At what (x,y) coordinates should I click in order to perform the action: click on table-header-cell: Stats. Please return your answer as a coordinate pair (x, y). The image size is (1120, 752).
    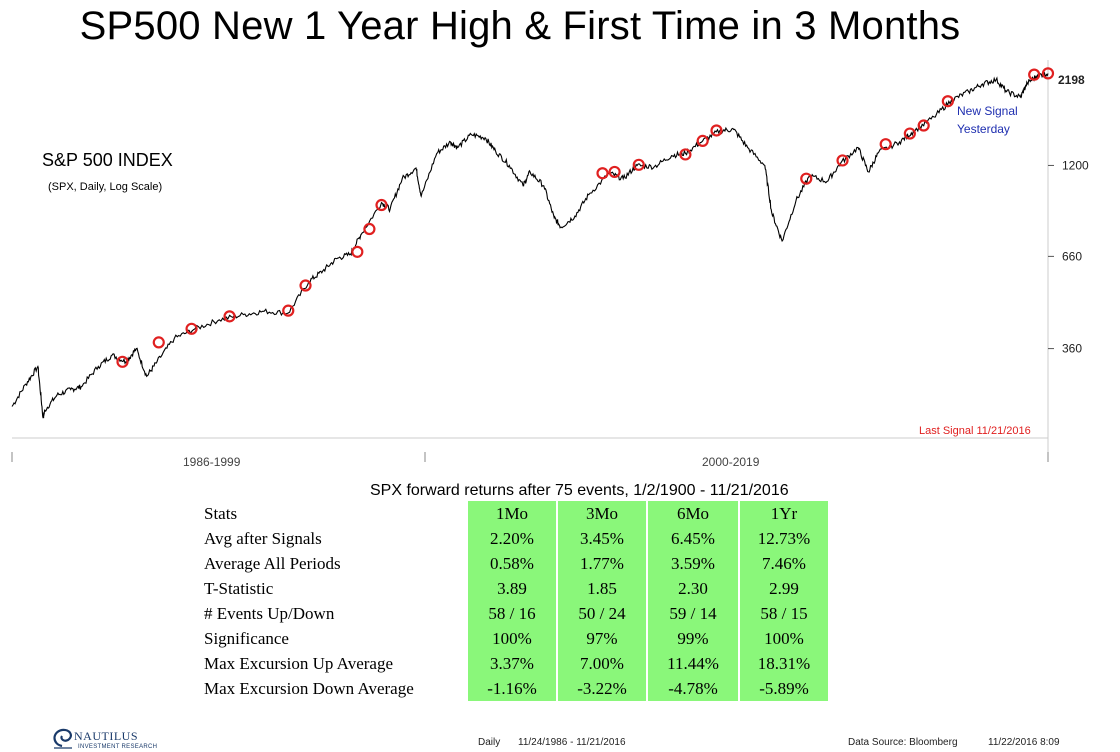
    Looking at the image, I should click on (221, 513).